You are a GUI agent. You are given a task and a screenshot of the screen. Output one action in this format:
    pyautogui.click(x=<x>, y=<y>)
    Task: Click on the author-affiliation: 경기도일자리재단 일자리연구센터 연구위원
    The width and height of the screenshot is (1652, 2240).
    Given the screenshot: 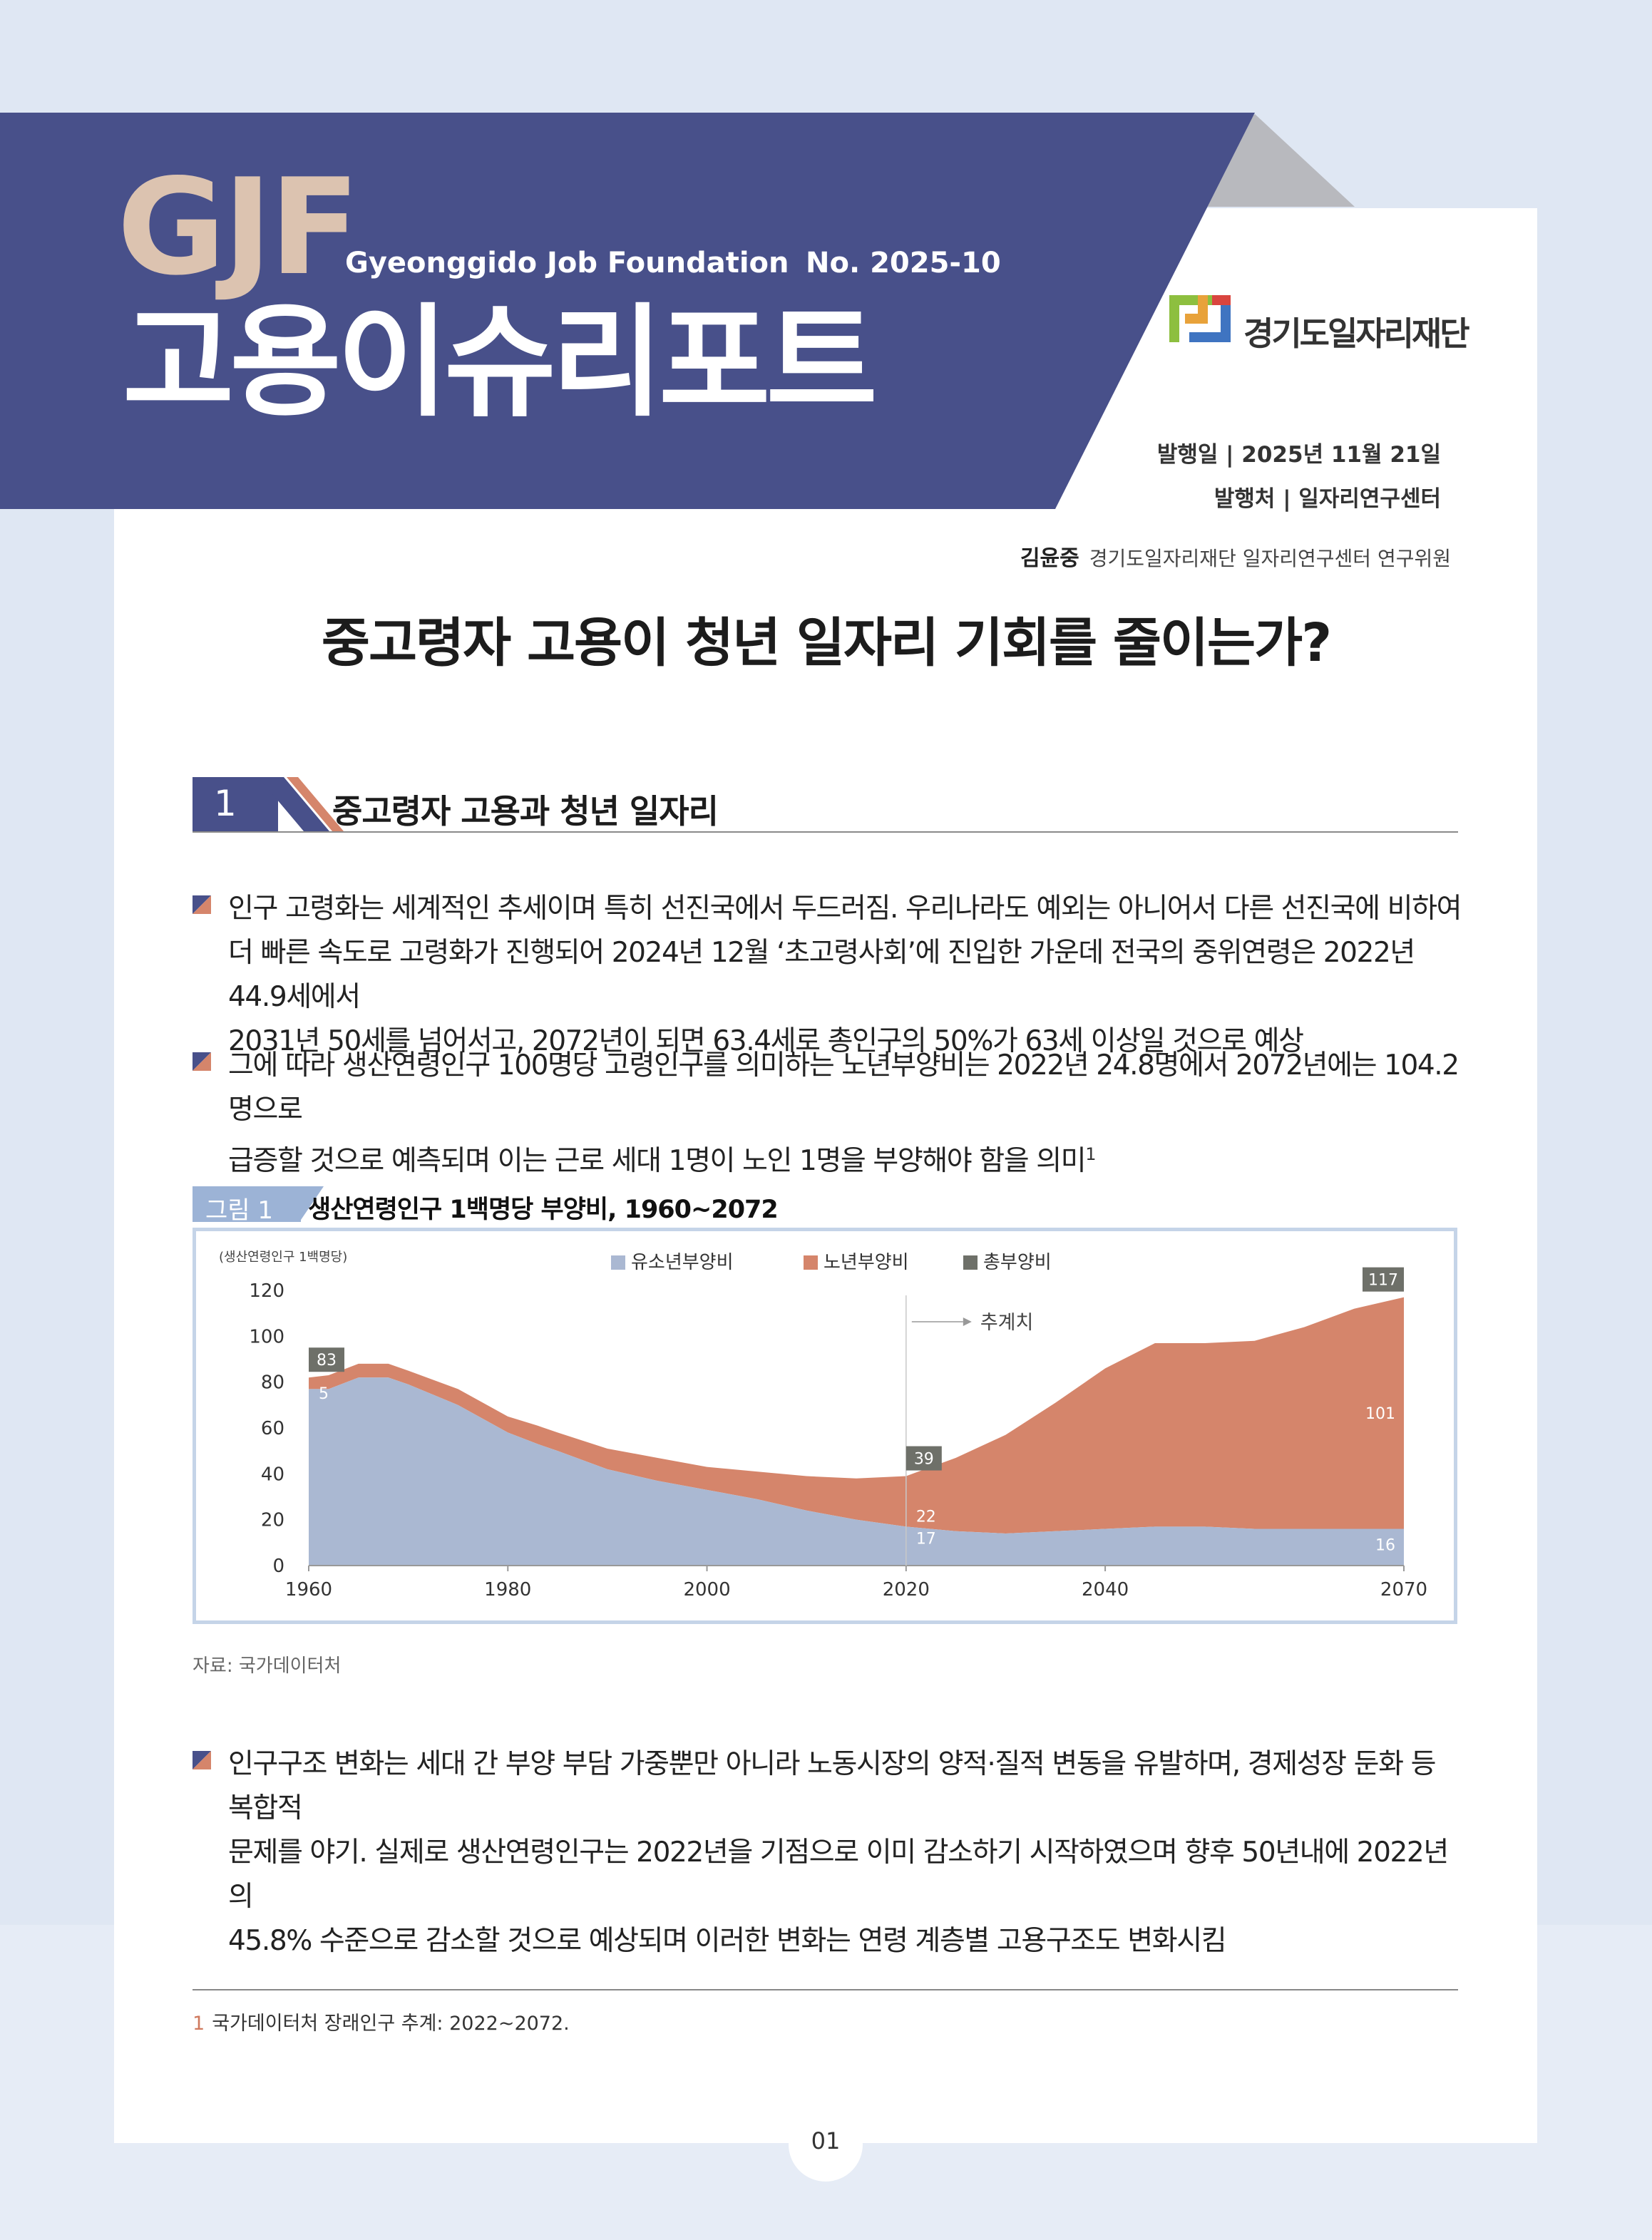 What is the action you would take?
    pyautogui.click(x=1270, y=558)
    